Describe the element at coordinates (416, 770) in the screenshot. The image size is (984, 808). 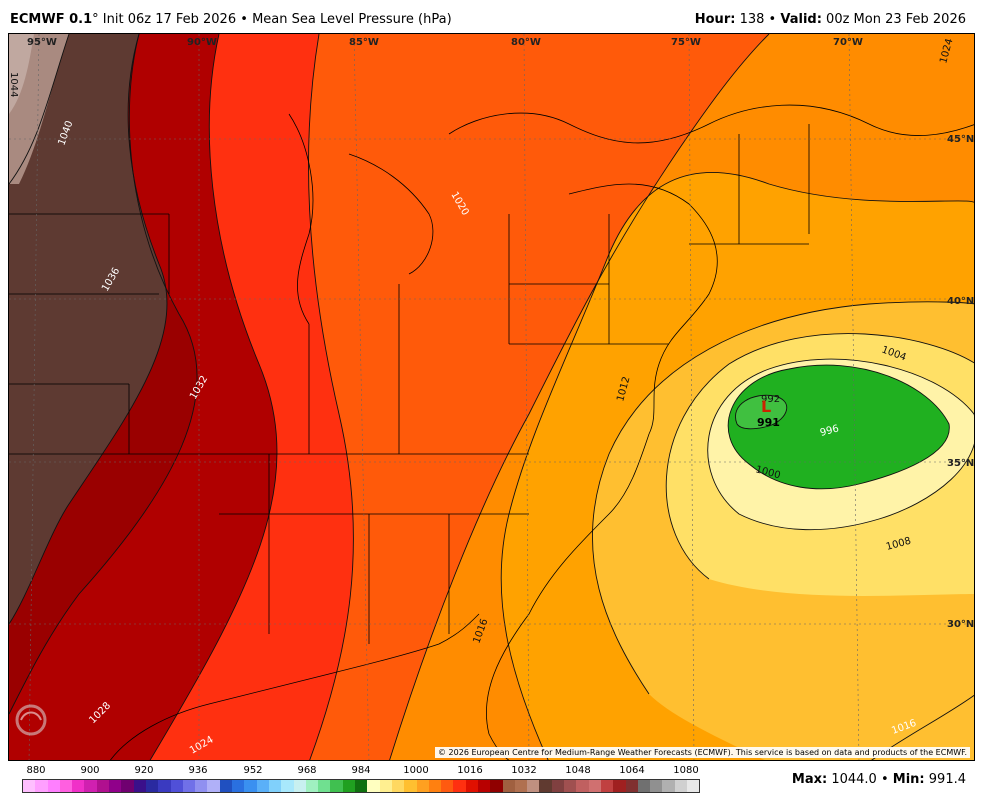
I see `colorbar-label: 1000` at that location.